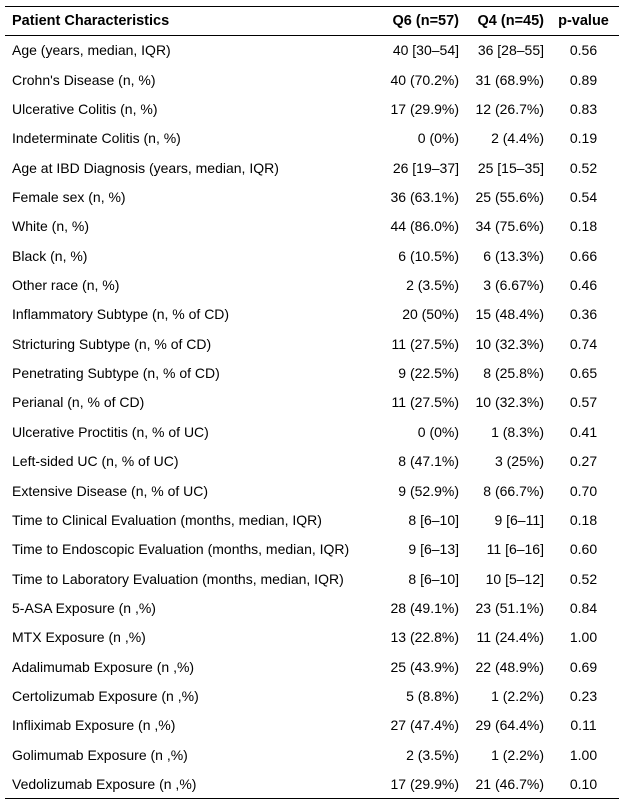 The height and width of the screenshot is (809, 623). Describe the element at coordinates (69, 196) in the screenshot. I see `row-characteristic-cell: Female sex (n, %)` at that location.